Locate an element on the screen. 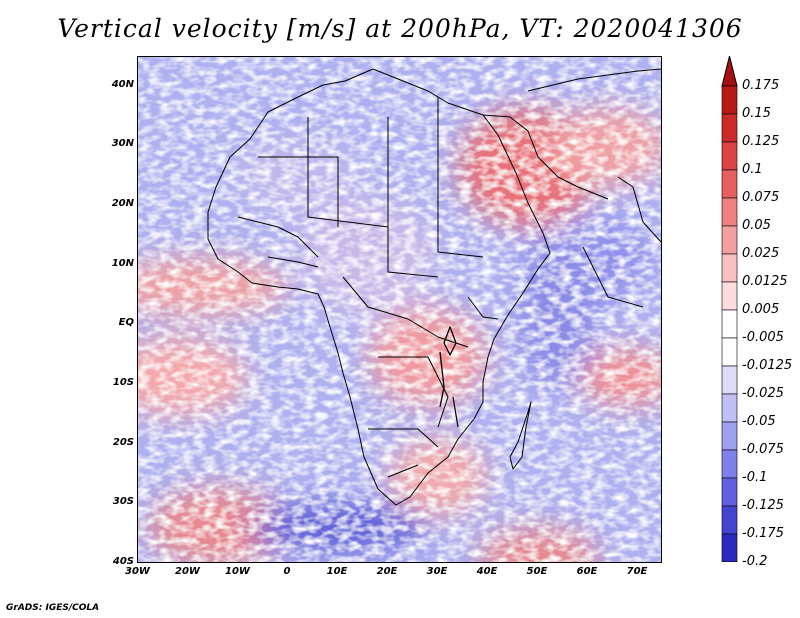  lat-tick-label: 40S is located at coordinates (123, 561).